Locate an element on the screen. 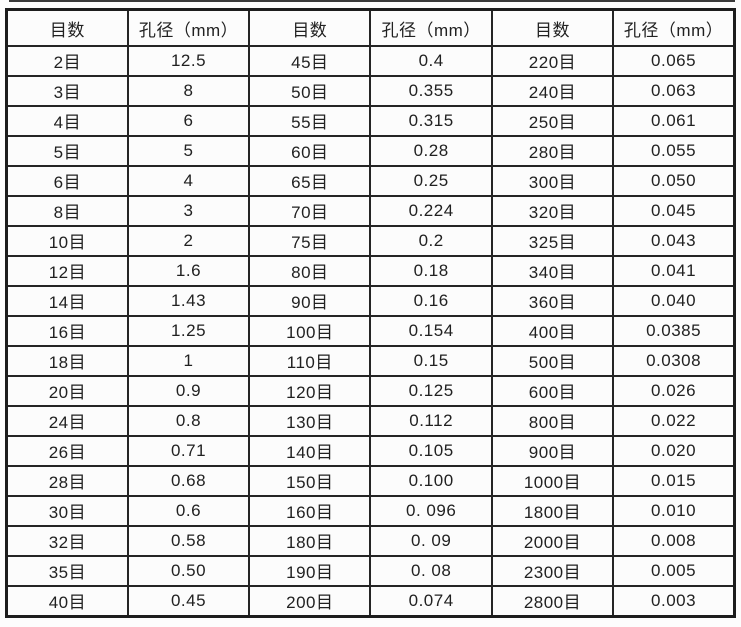 The image size is (741, 627). mesh-count-cell: 220目 is located at coordinates (552, 61).